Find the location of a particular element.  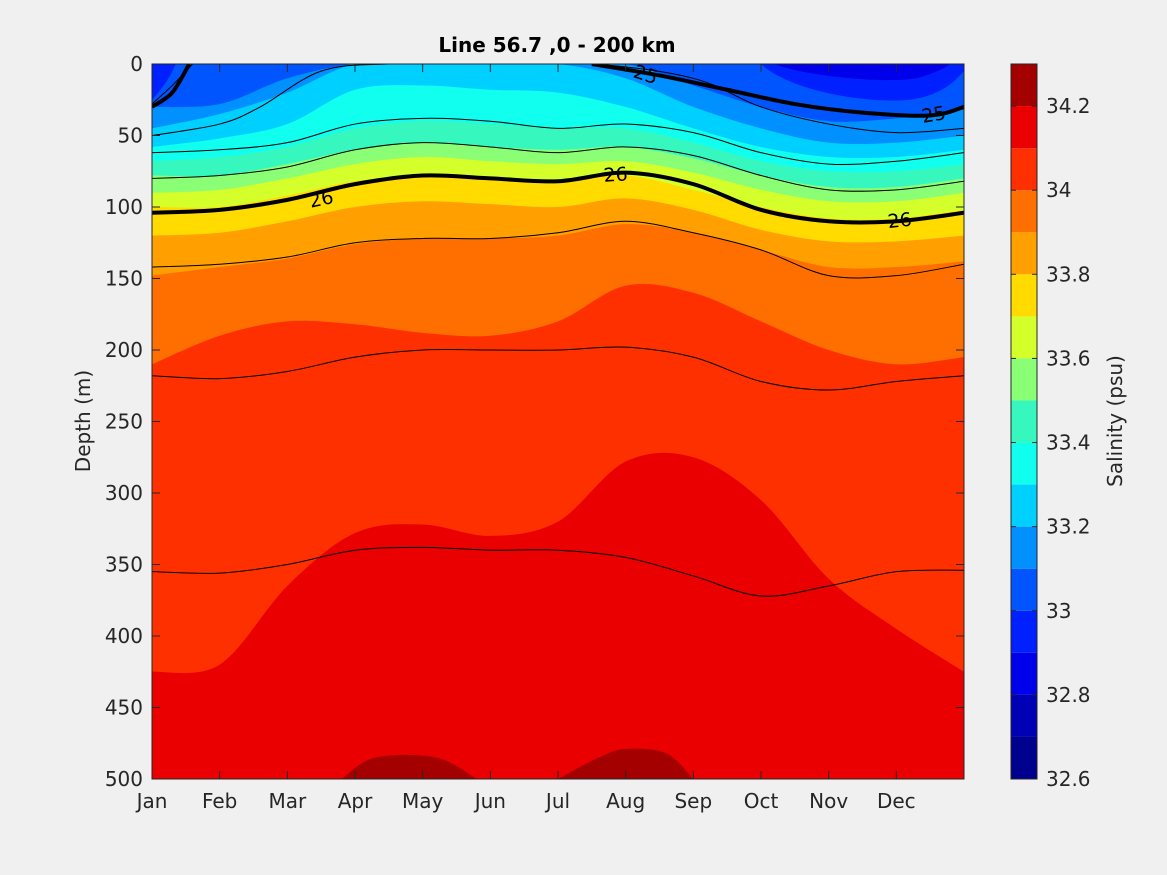

colorbar-tick-label: 33.8 is located at coordinates (1068, 274).